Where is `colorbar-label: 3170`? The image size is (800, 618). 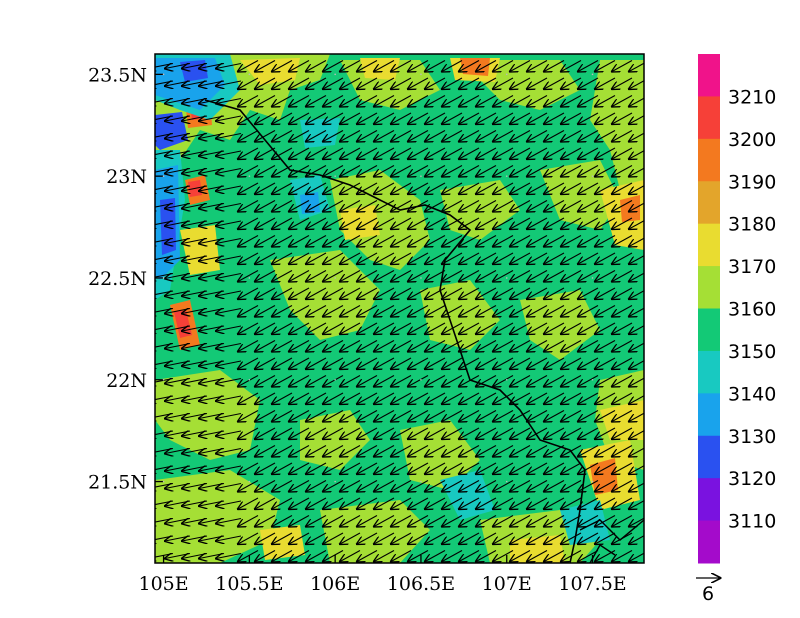 colorbar-label: 3170 is located at coordinates (752, 267).